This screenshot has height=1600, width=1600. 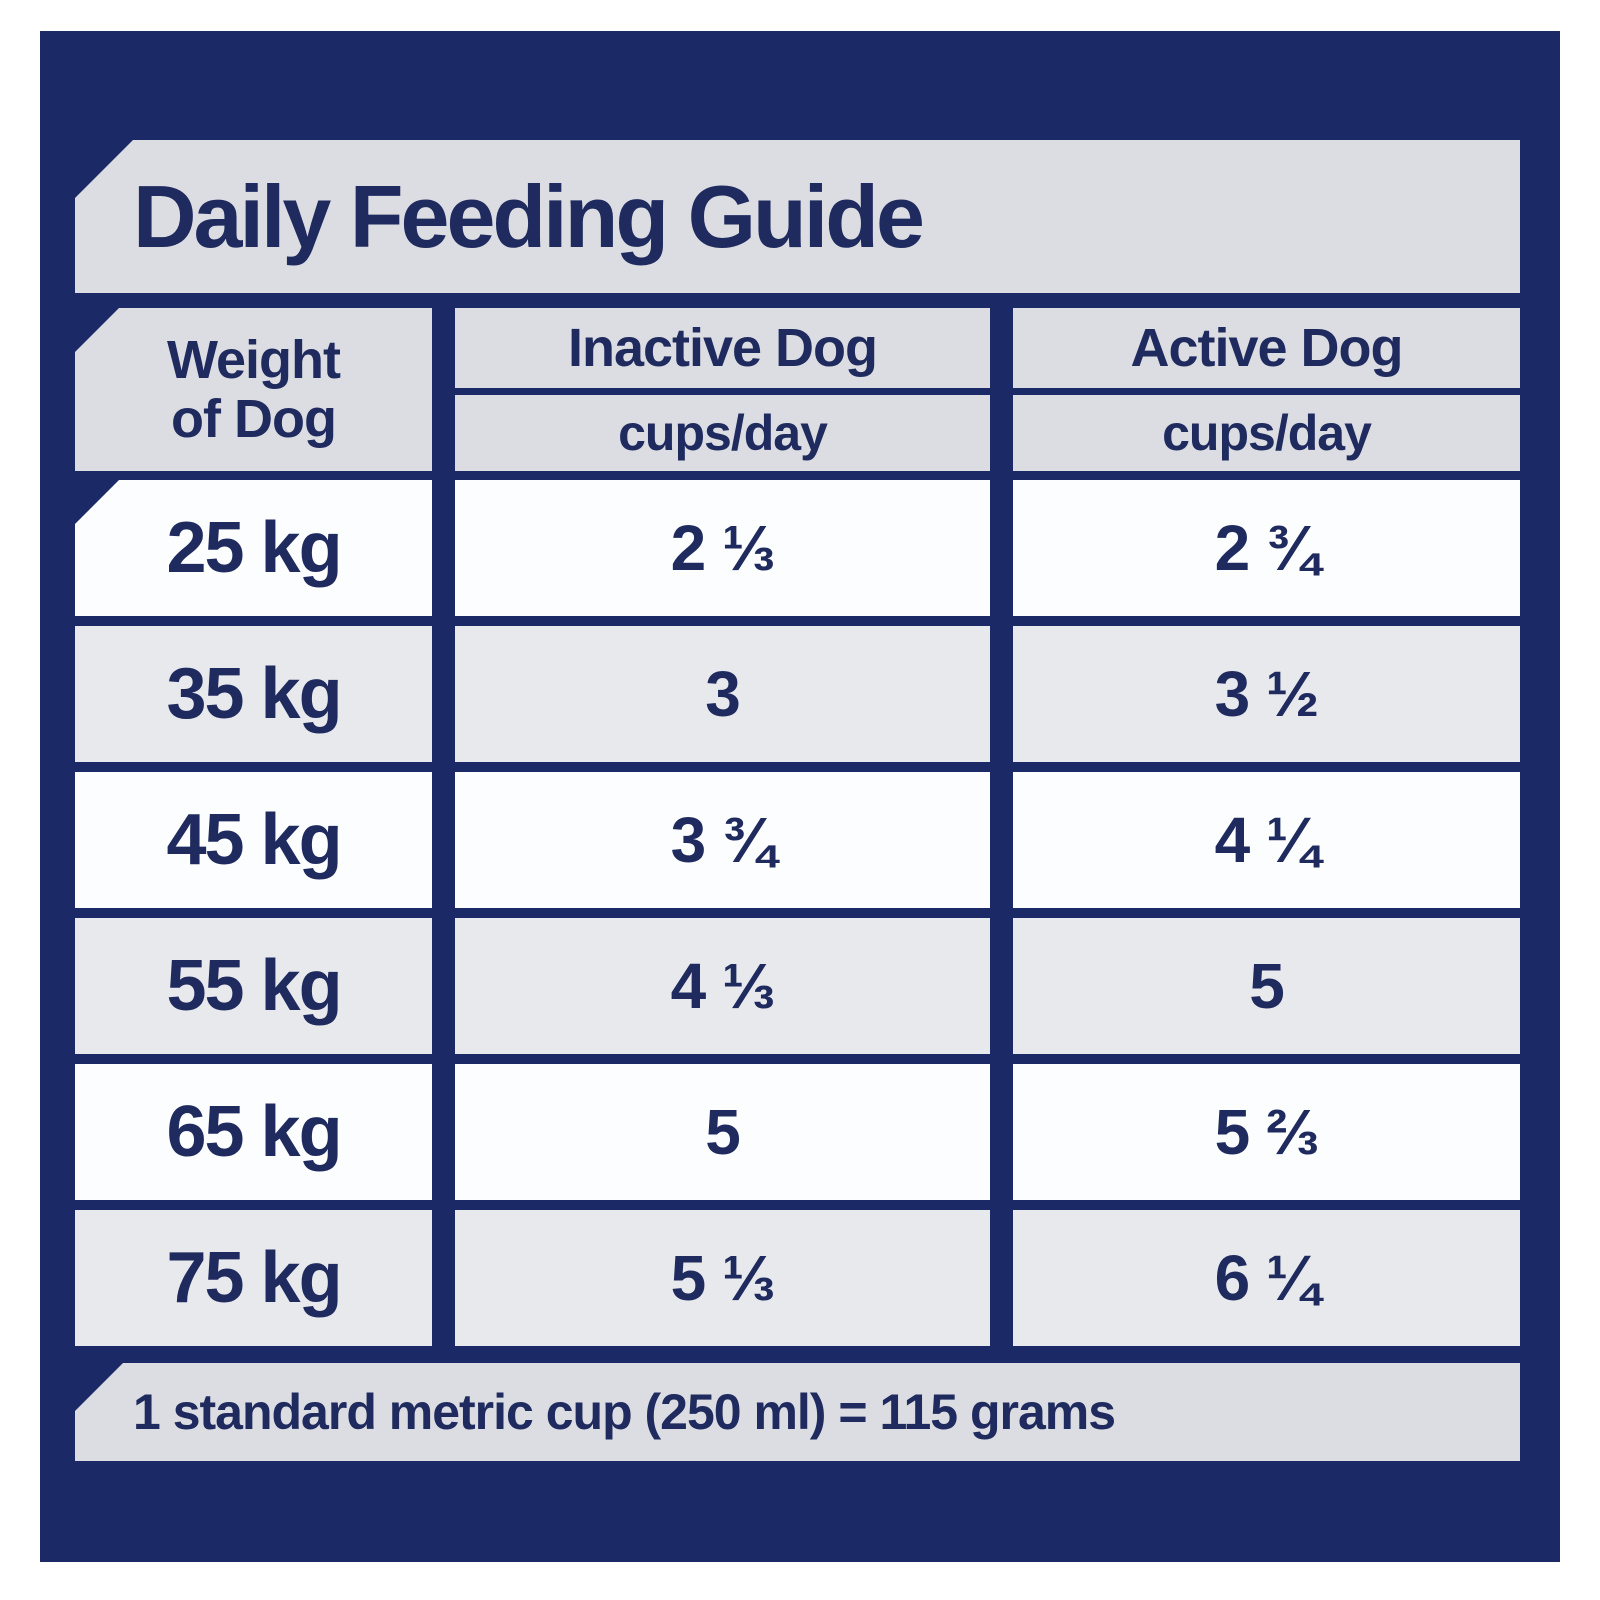 What do you see at coordinates (722, 433) in the screenshot?
I see `unit-label-inactive: cups/day` at bounding box center [722, 433].